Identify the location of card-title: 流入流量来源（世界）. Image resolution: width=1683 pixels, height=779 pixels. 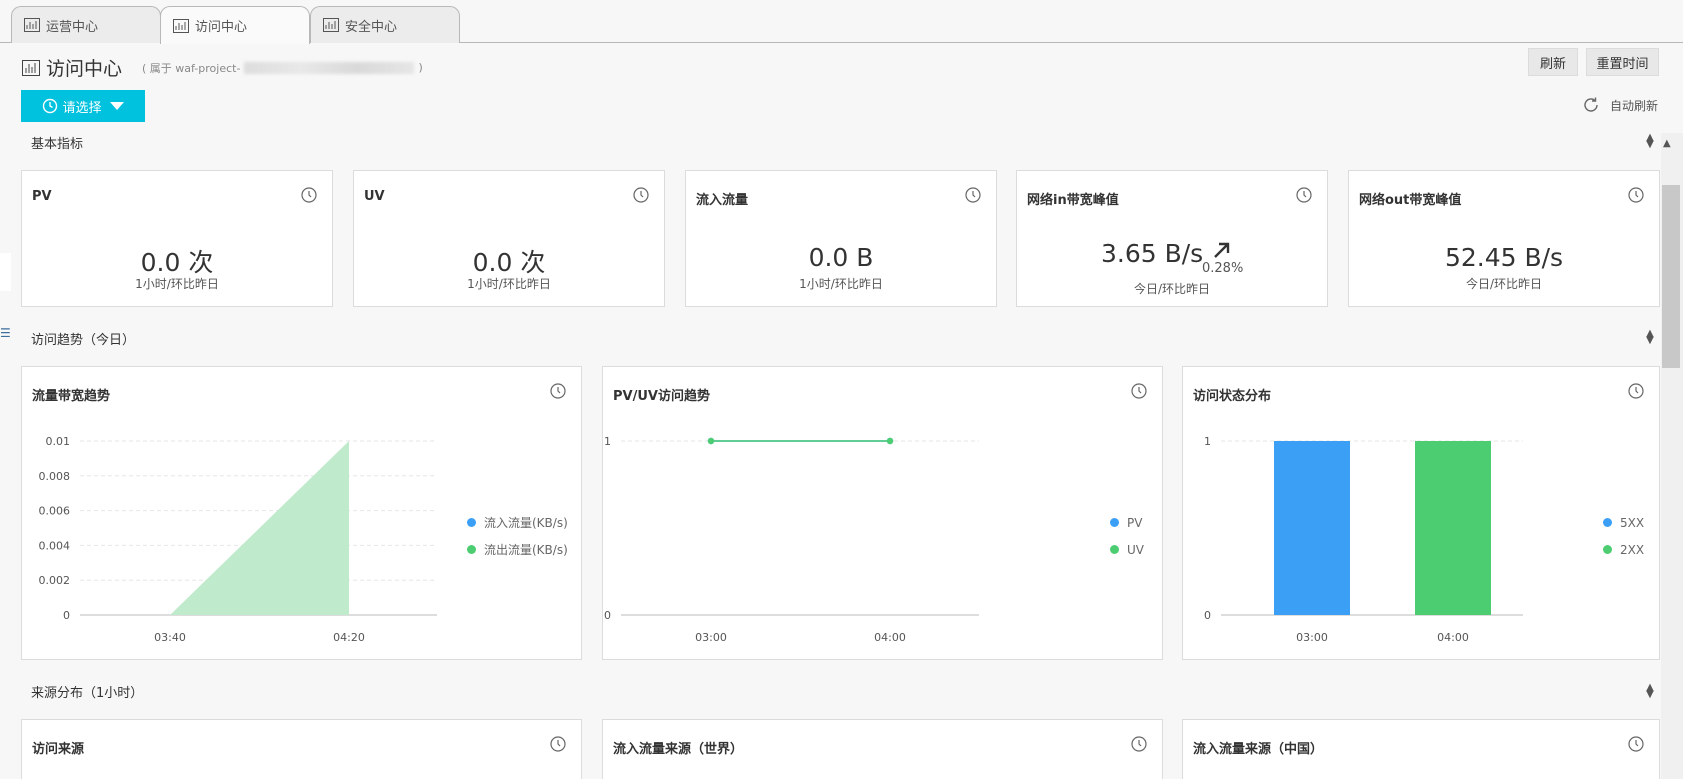
(678, 749).